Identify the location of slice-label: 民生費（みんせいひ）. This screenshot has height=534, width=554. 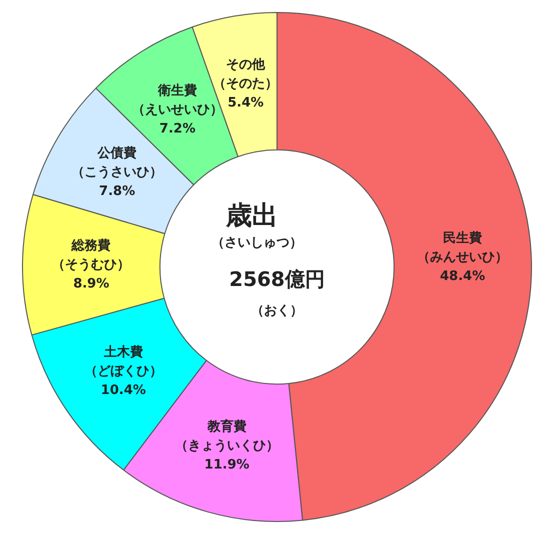
(462, 248).